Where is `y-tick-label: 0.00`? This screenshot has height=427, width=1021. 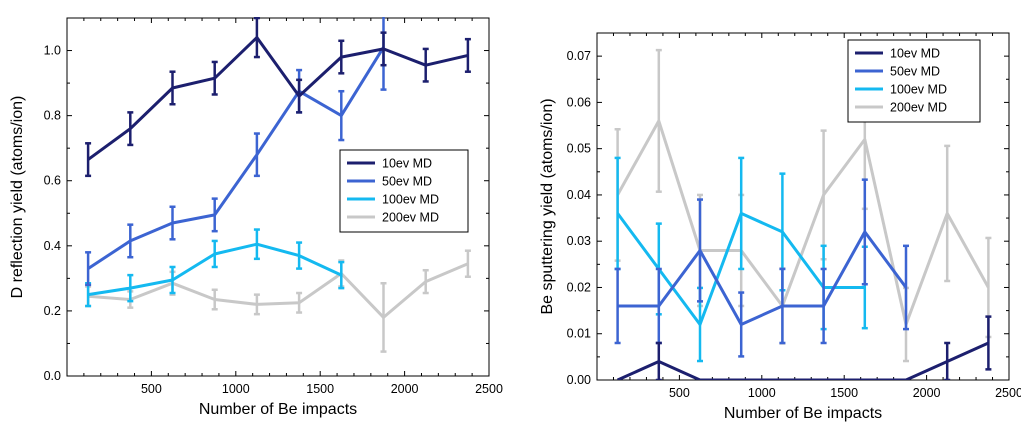
y-tick-label: 0.00 is located at coordinates (579, 380).